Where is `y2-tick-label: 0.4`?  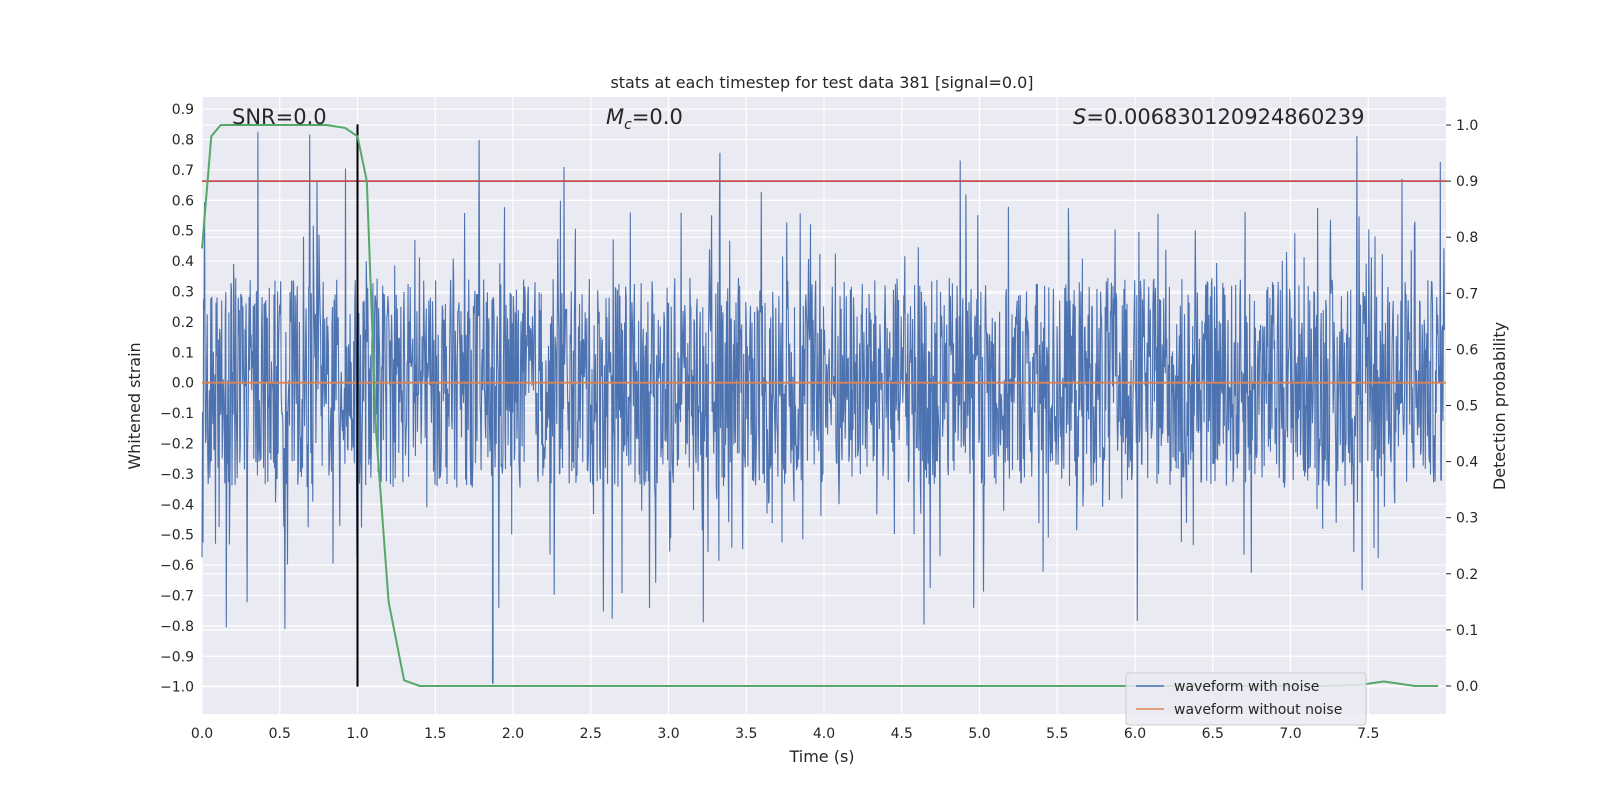 y2-tick-label: 0.4 is located at coordinates (1467, 463).